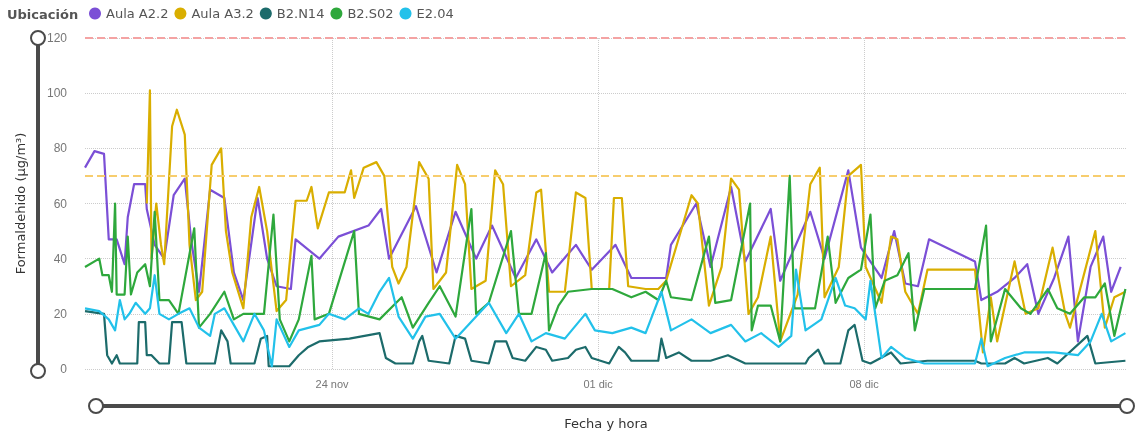 The width and height of the screenshot is (1137, 435). Describe the element at coordinates (60, 203) in the screenshot. I see `y-tick-label: 60` at that location.